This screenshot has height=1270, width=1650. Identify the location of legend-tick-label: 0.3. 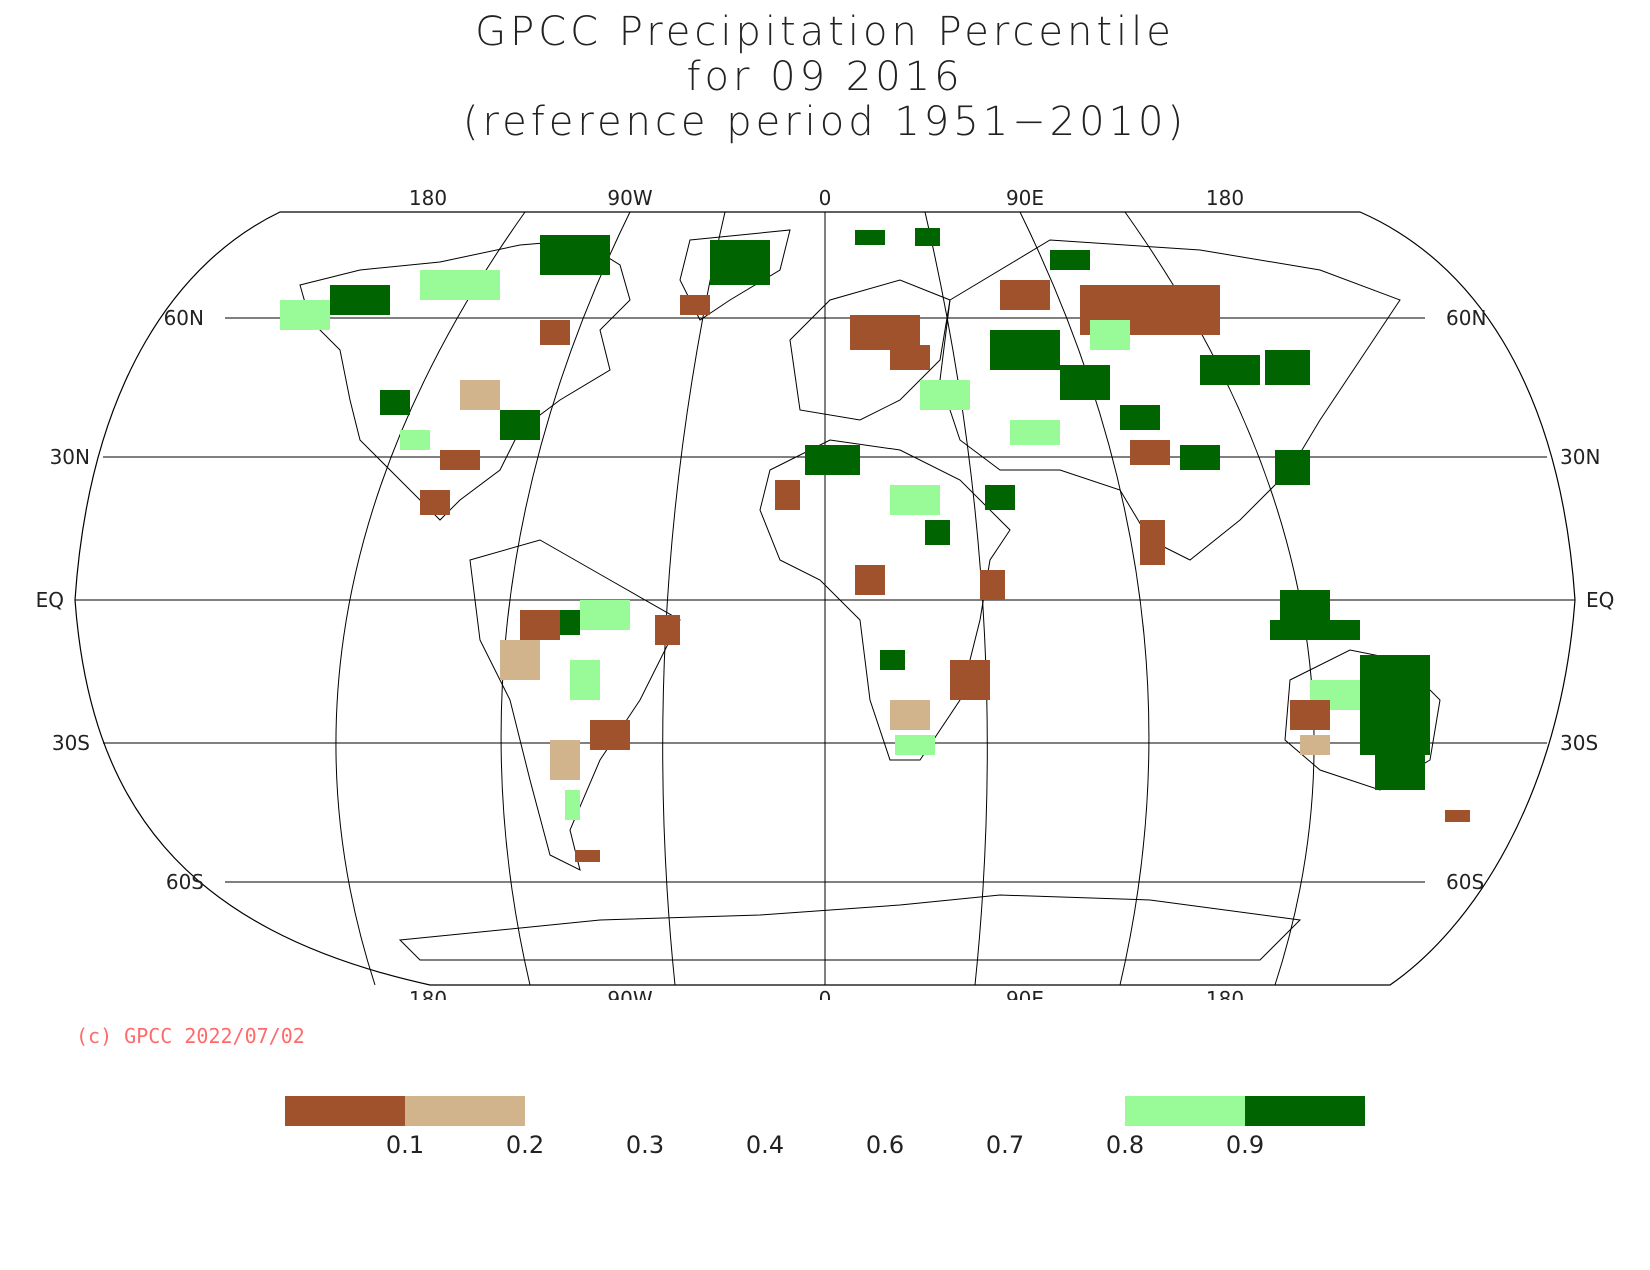
(645, 1145).